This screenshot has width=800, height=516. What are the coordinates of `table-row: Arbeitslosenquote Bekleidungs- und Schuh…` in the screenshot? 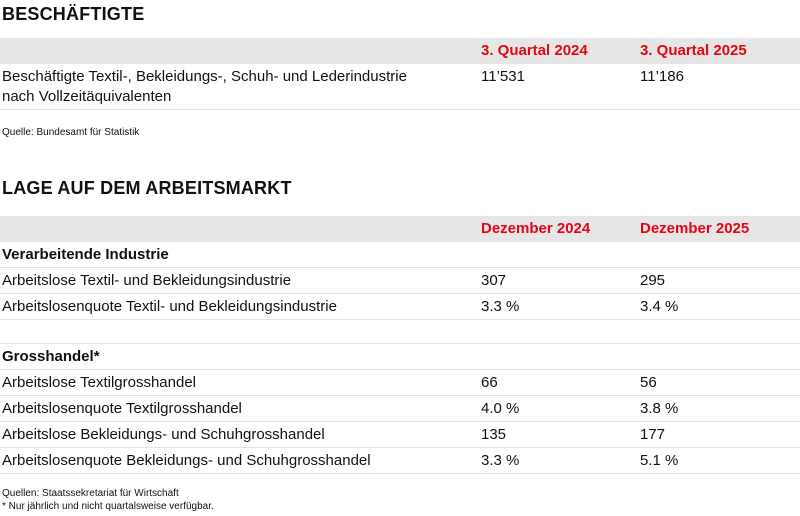 It's located at (400, 461).